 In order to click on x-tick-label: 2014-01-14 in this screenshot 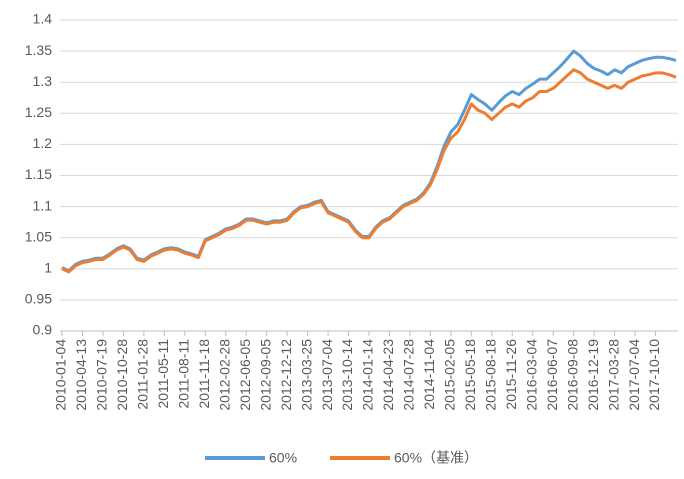, I will do `click(368, 375)`.